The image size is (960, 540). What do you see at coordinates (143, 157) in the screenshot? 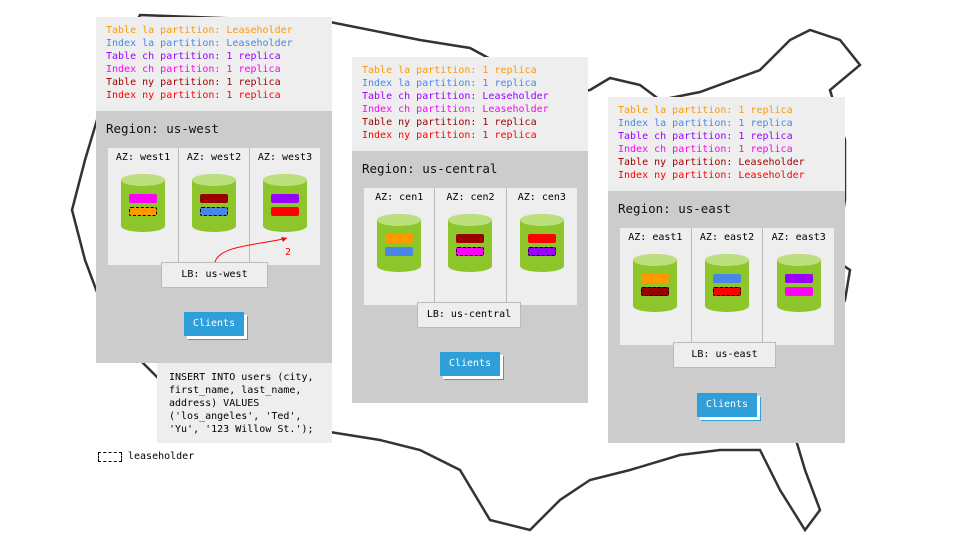
I see `az-label: AZ: west1` at bounding box center [143, 157].